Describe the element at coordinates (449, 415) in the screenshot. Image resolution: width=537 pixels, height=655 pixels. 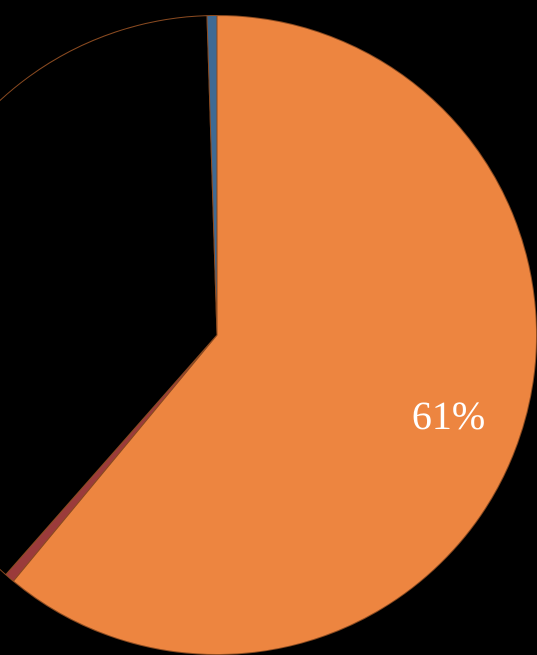
I see `data-label: 61%` at that location.